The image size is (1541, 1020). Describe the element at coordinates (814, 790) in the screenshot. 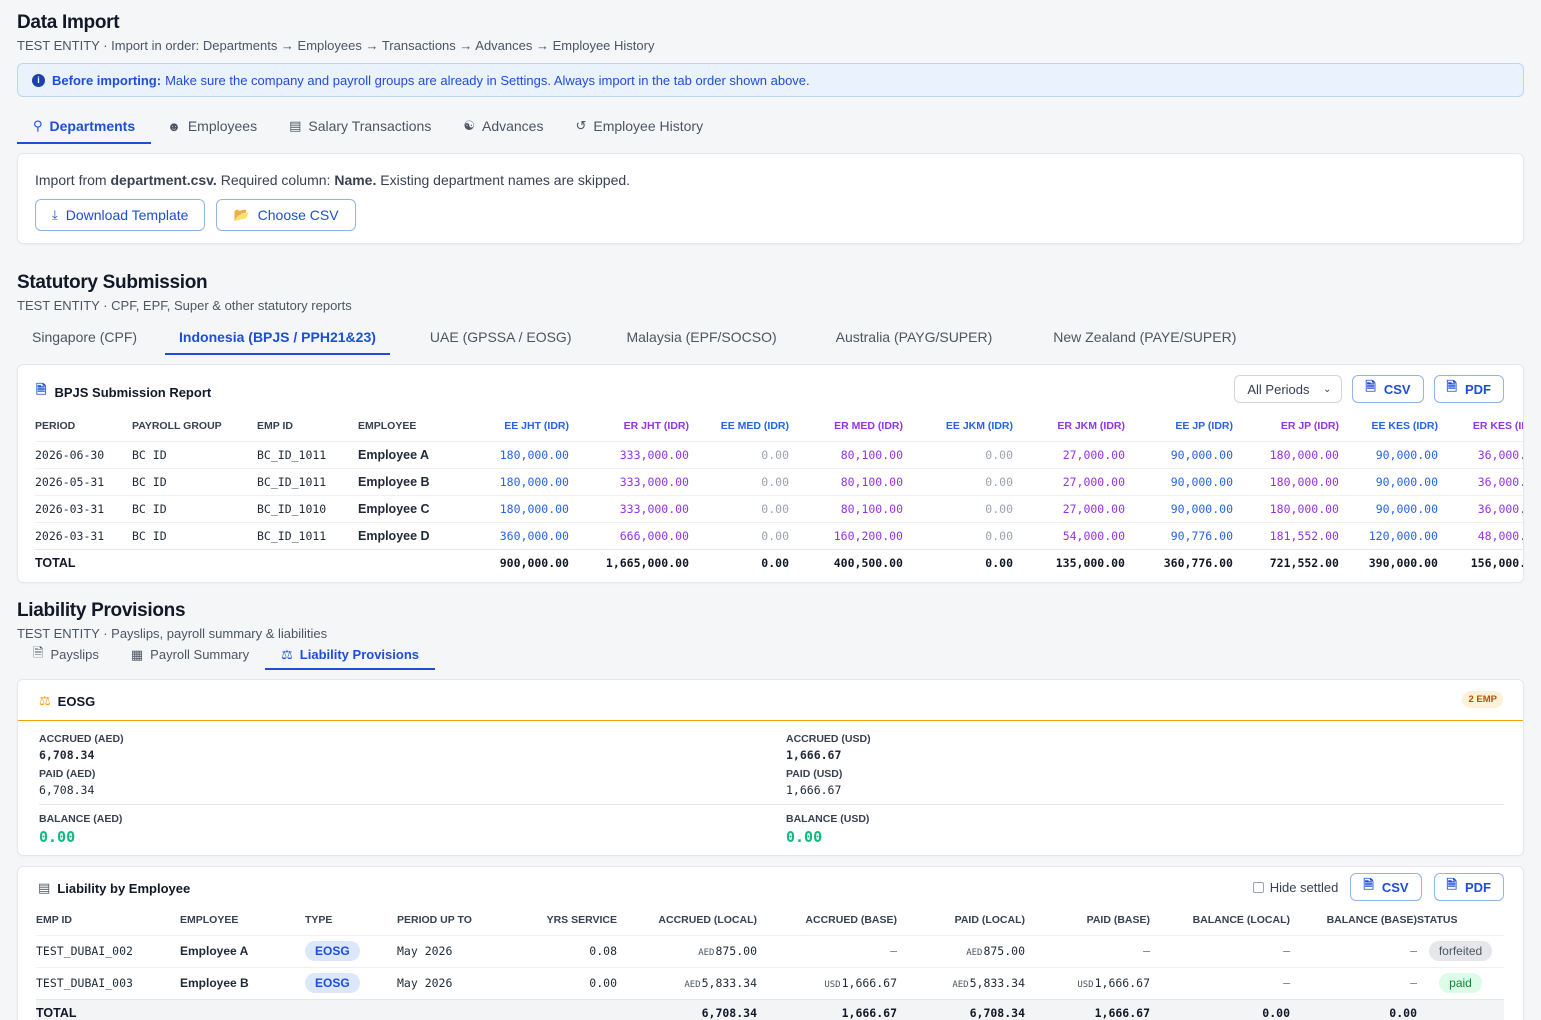

I see `paid-usd-value: 1,666.67` at that location.